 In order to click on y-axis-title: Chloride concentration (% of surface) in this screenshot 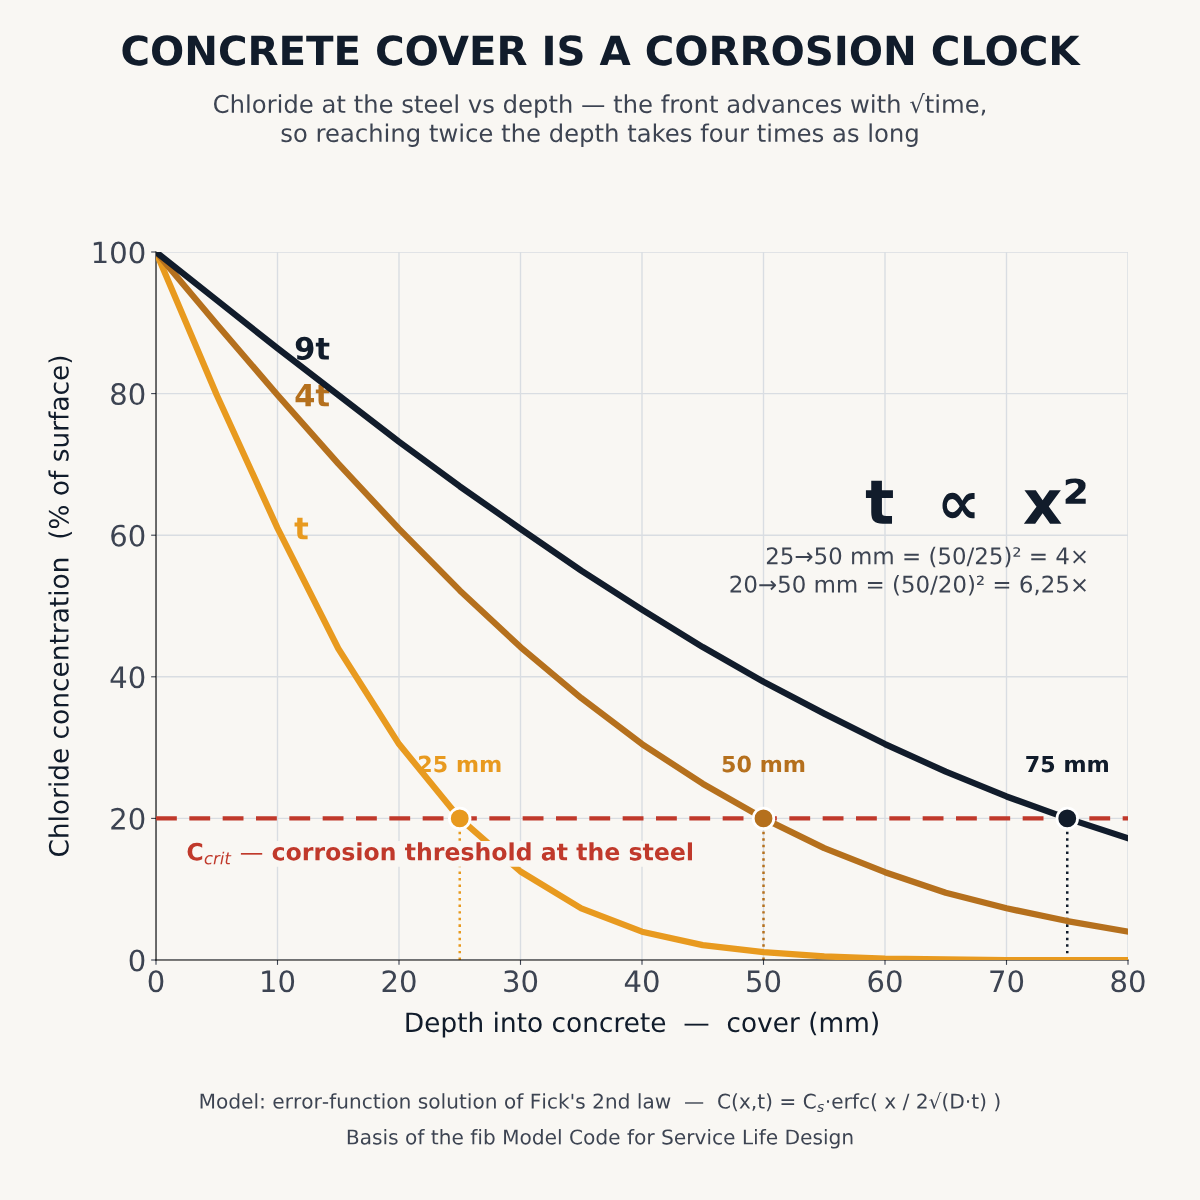, I will do `click(60, 606)`.